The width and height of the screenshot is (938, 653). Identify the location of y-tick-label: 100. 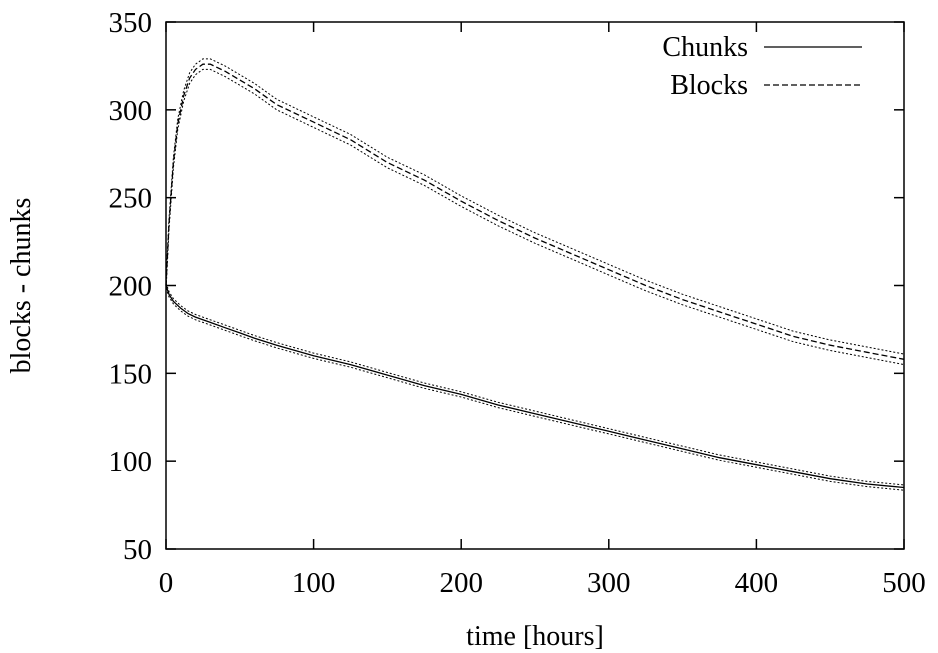
(131, 462).